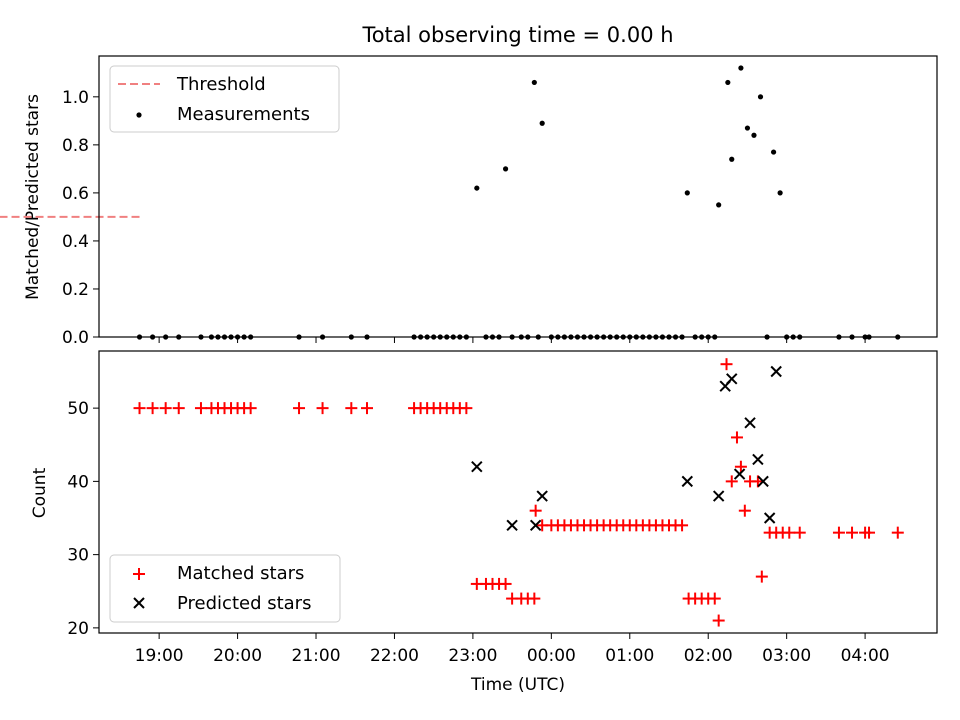 The image size is (960, 720). I want to click on bottom-legend: Matched stars Predicted stars, so click(225, 588).